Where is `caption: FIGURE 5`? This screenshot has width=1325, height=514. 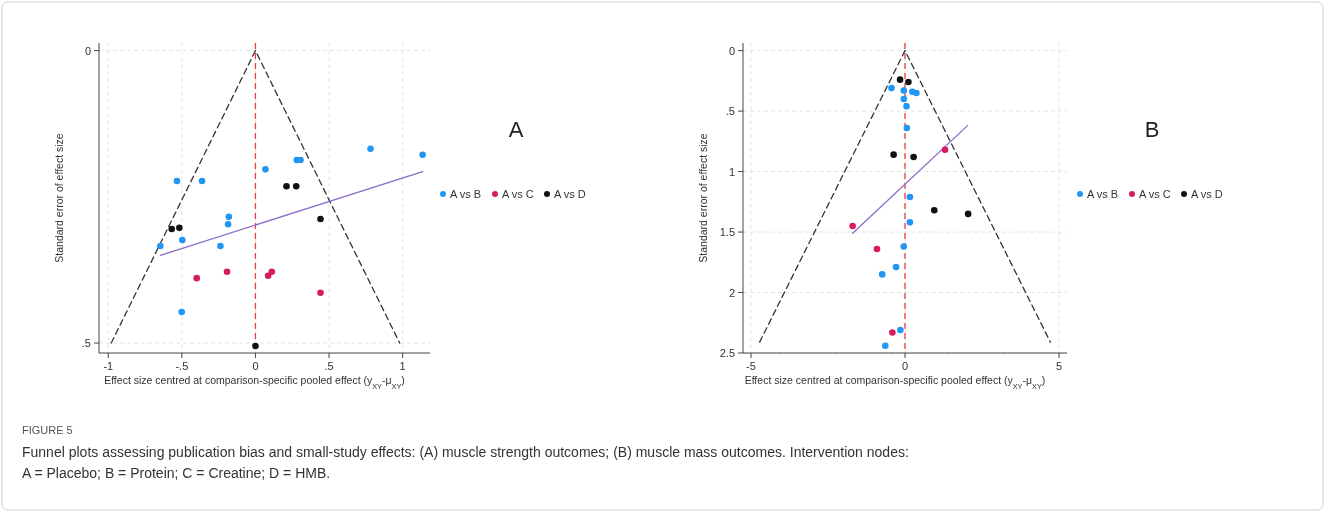 caption: FIGURE 5 is located at coordinates (47, 430).